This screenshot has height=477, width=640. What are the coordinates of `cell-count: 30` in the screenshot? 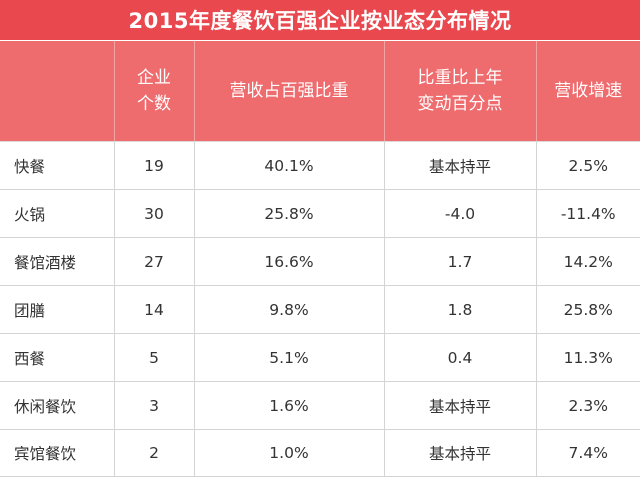 It's located at (154, 213).